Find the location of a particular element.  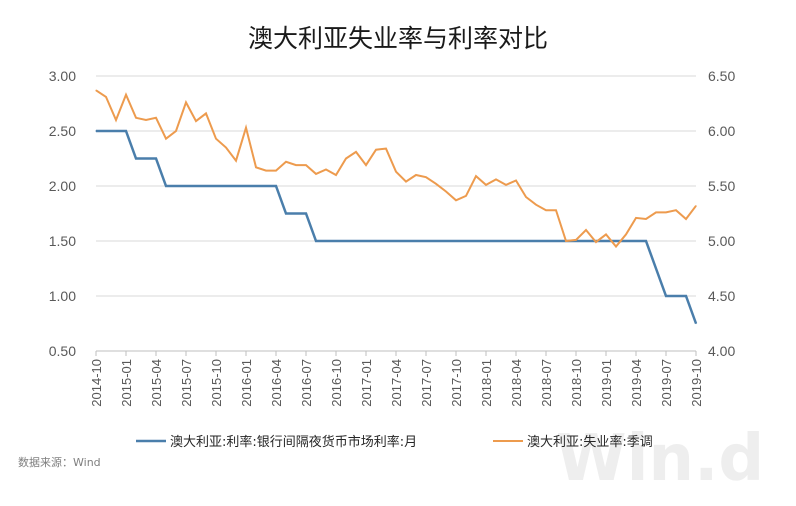

legend: 澳大利亚:利率:银行间隔夜货币市场利率:月 澳大利亚:失业率:季调 is located at coordinates (394, 442).